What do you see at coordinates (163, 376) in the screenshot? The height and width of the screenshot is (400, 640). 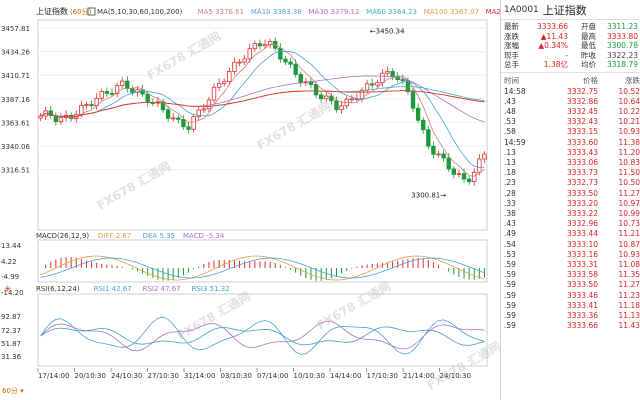 I see `date-axis-label: 27/10:30` at bounding box center [163, 376].